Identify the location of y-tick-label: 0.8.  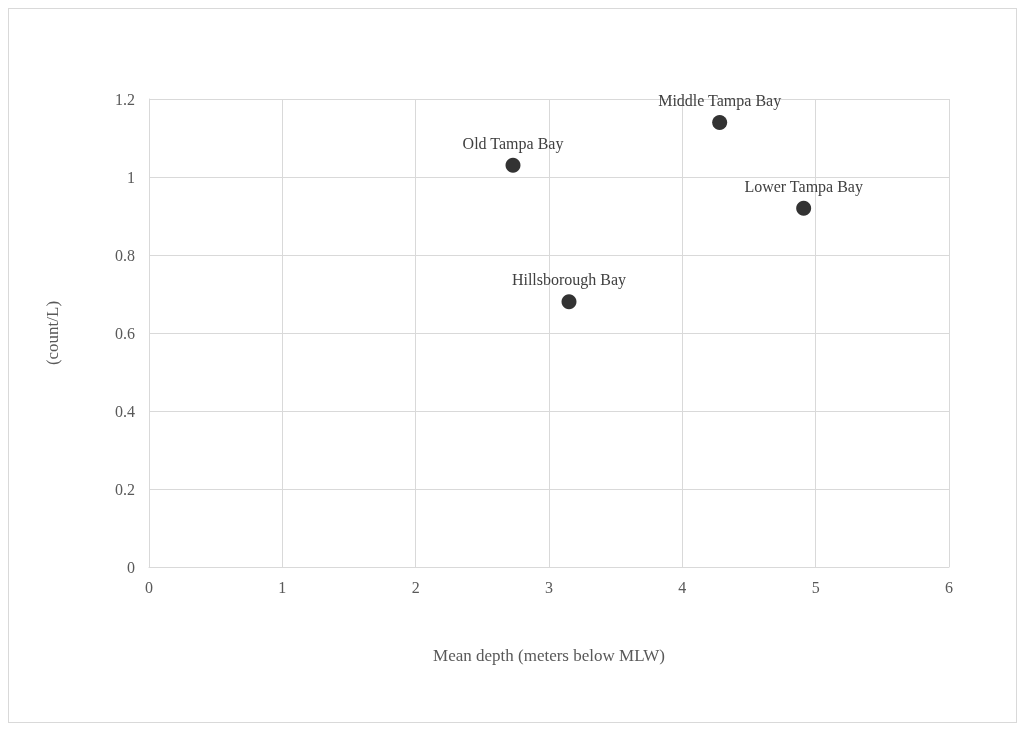
(125, 255).